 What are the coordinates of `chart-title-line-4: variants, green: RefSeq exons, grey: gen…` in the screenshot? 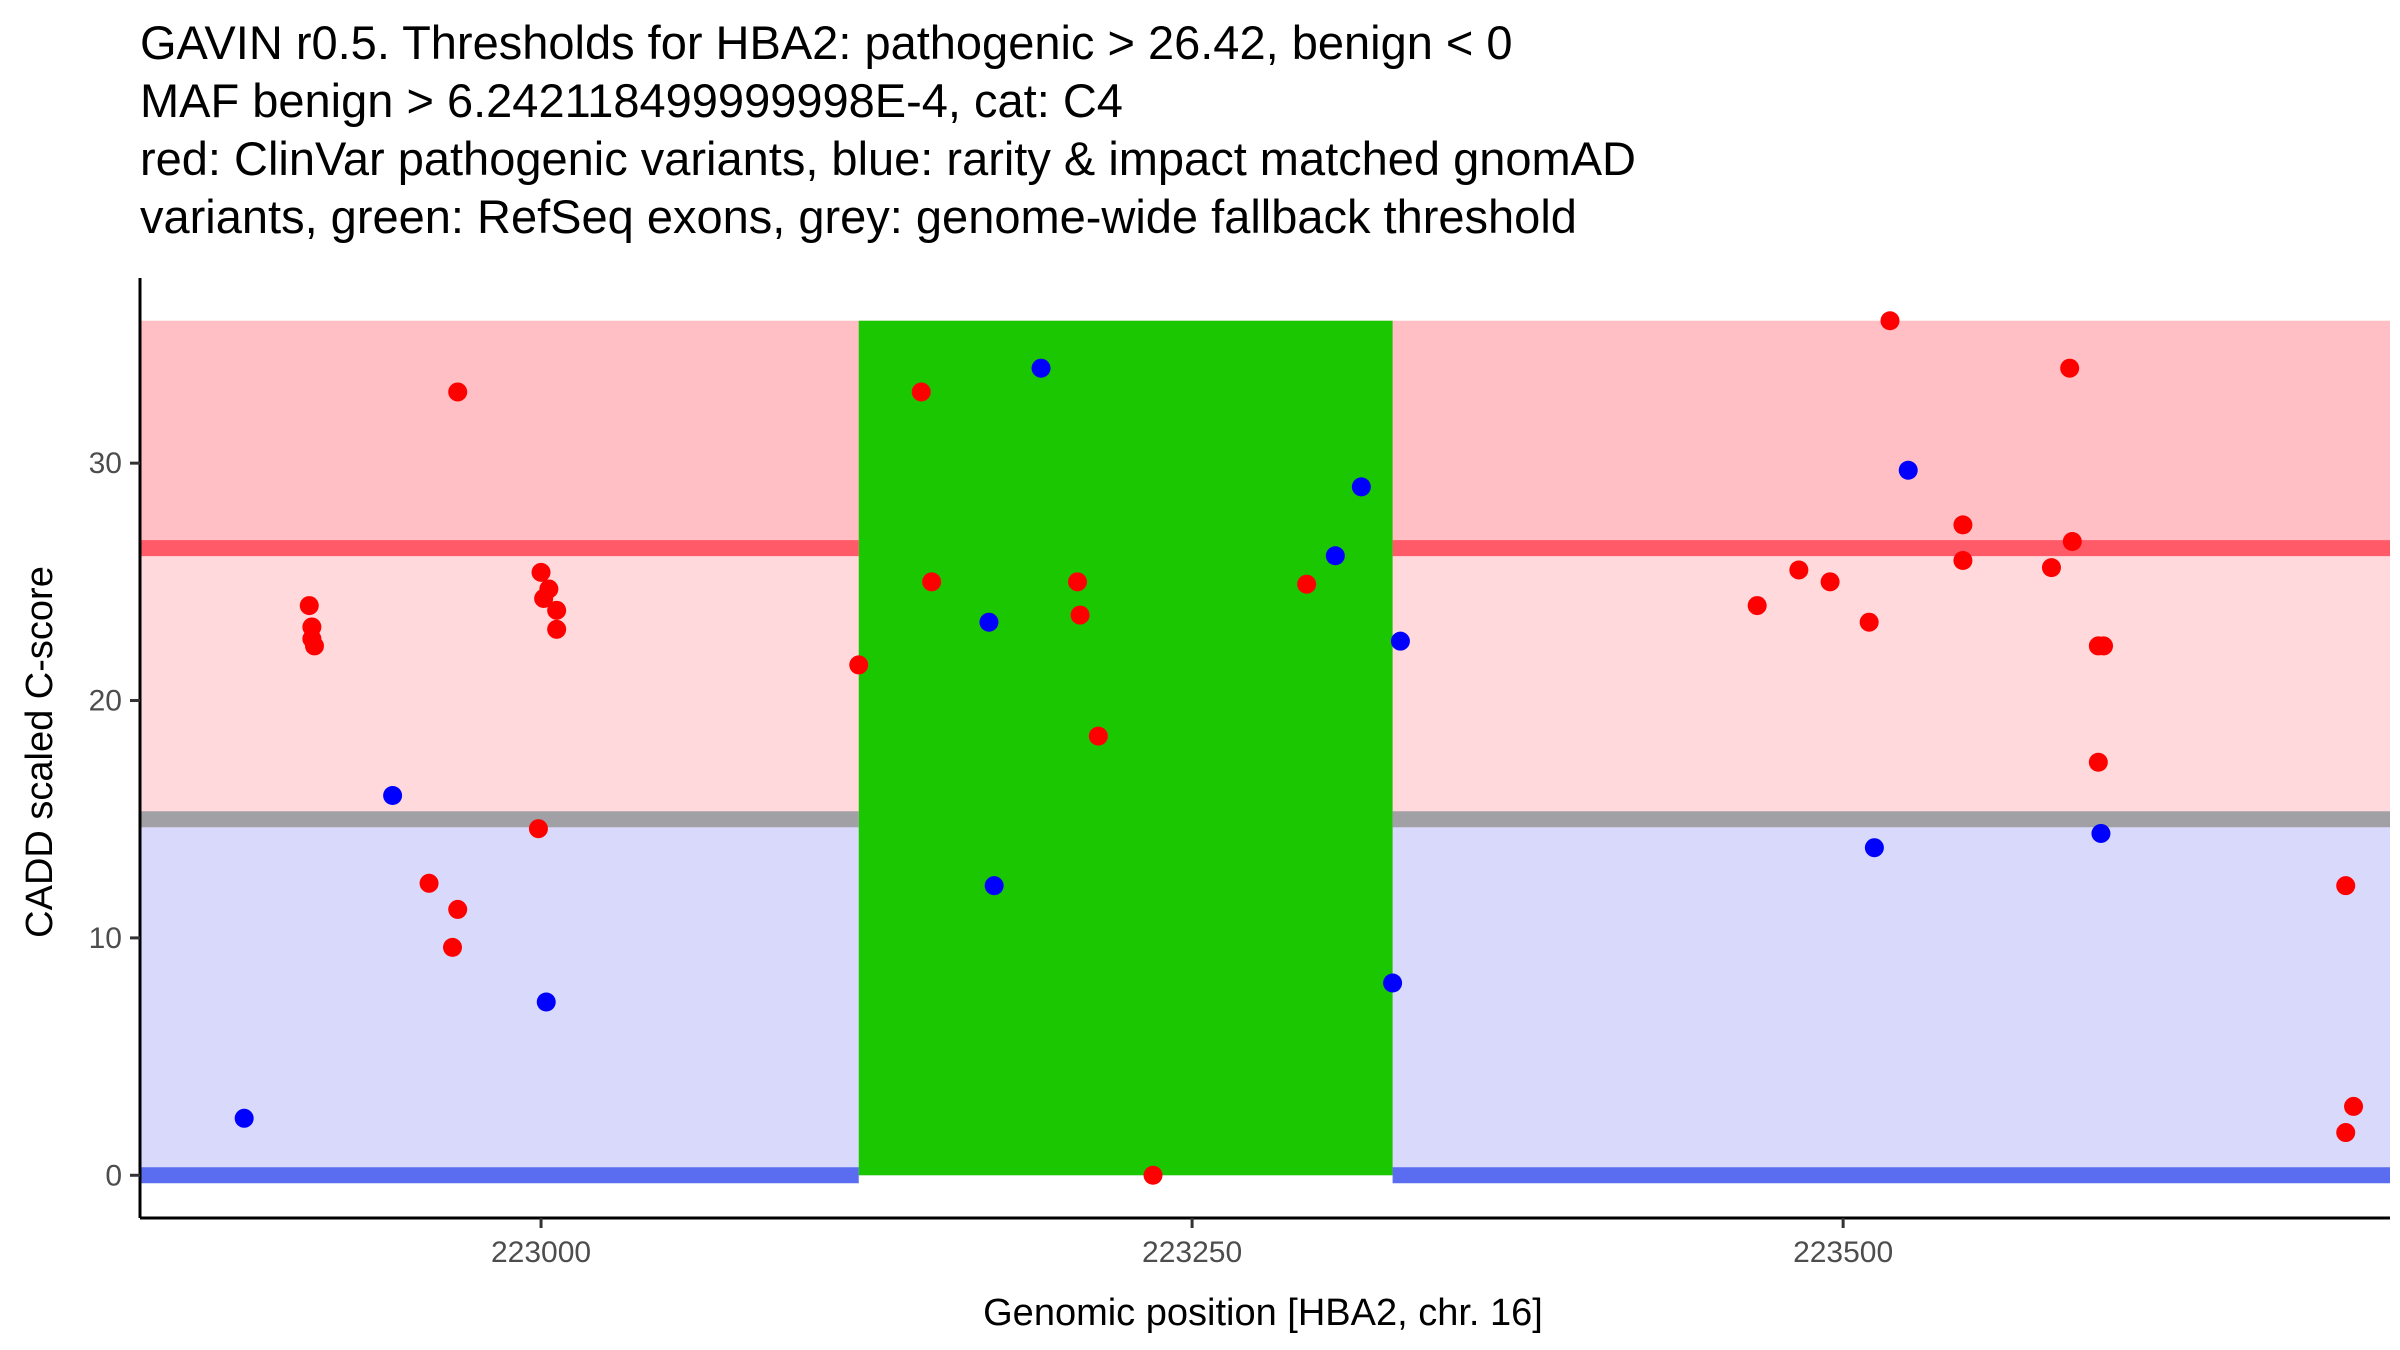 It's located at (858, 216).